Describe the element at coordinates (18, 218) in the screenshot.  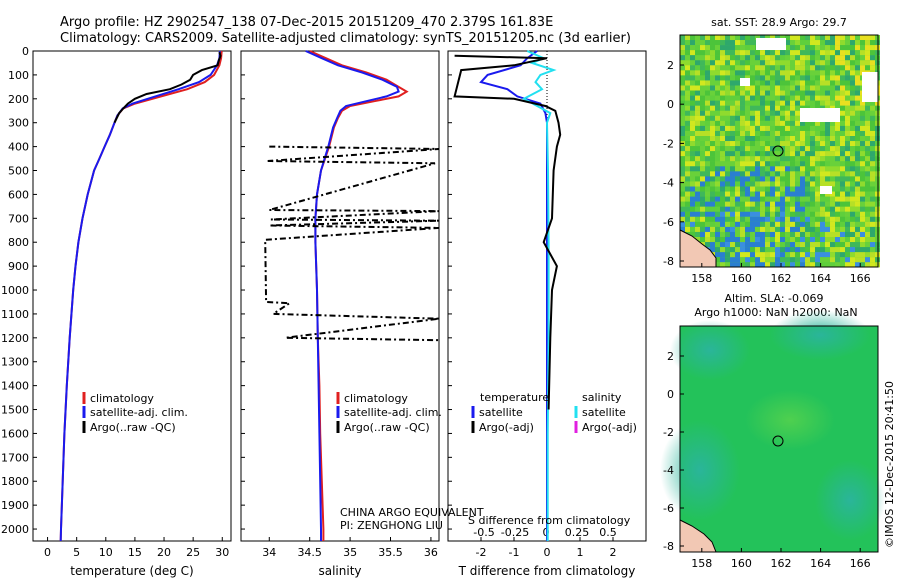
I see `depth-tick-label: 700` at that location.